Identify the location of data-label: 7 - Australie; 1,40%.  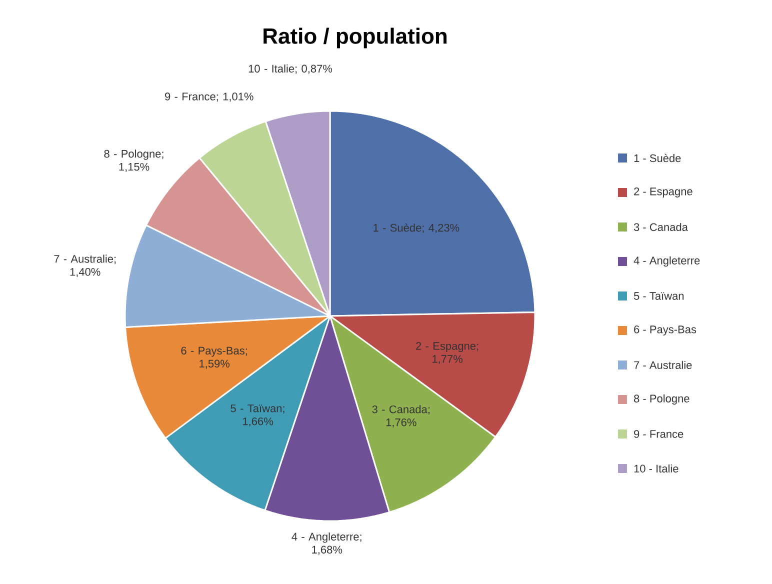
(85, 266).